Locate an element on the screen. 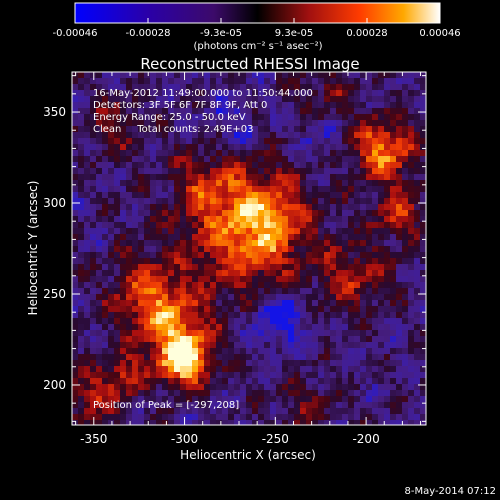 This screenshot has width=500, height=500. colorbar-tick-label: 9.3e-05 is located at coordinates (294, 33).